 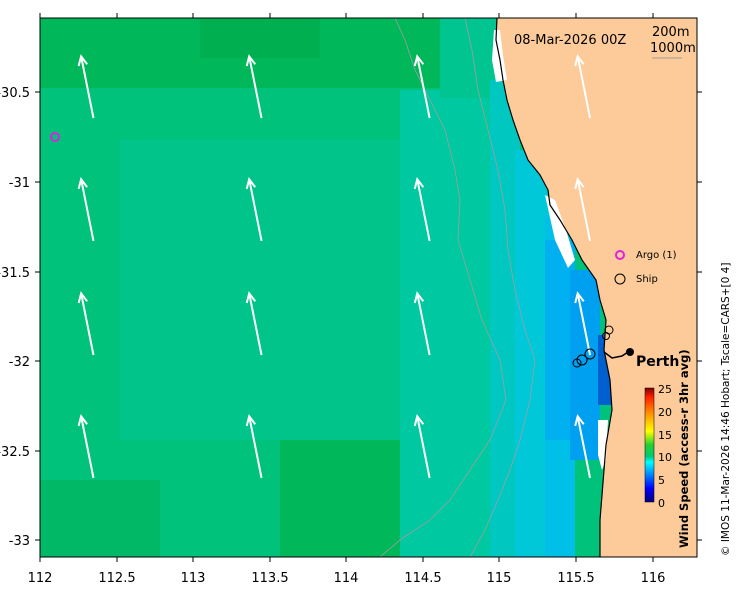 I want to click on coast-mask, so click(x=560, y=231).